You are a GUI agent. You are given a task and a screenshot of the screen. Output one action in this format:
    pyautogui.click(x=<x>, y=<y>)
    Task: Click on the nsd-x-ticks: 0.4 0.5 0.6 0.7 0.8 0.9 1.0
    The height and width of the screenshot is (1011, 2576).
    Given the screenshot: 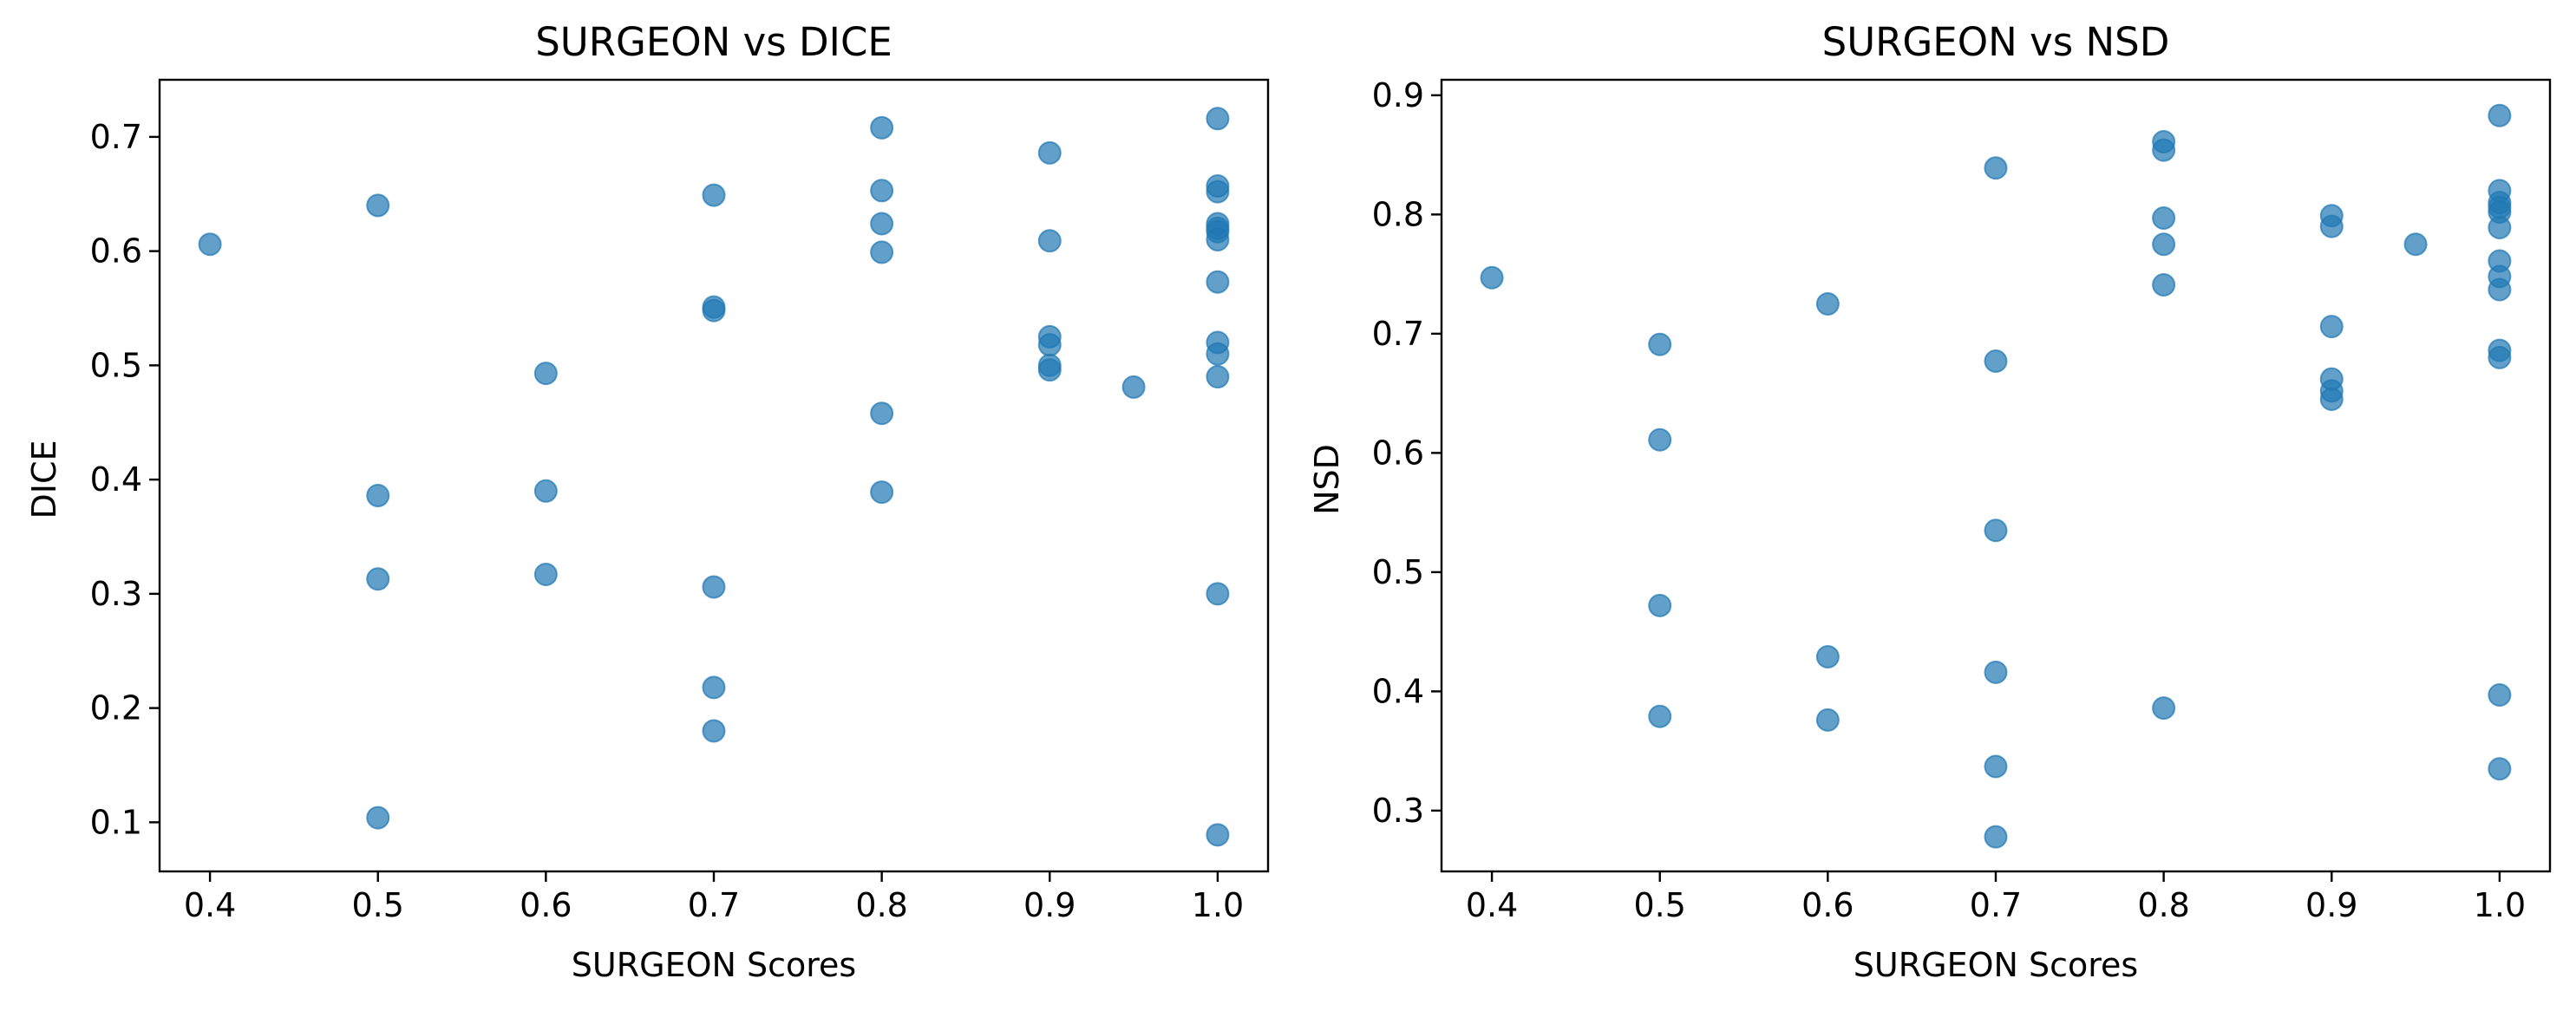 What is the action you would take?
    pyautogui.click(x=1996, y=897)
    